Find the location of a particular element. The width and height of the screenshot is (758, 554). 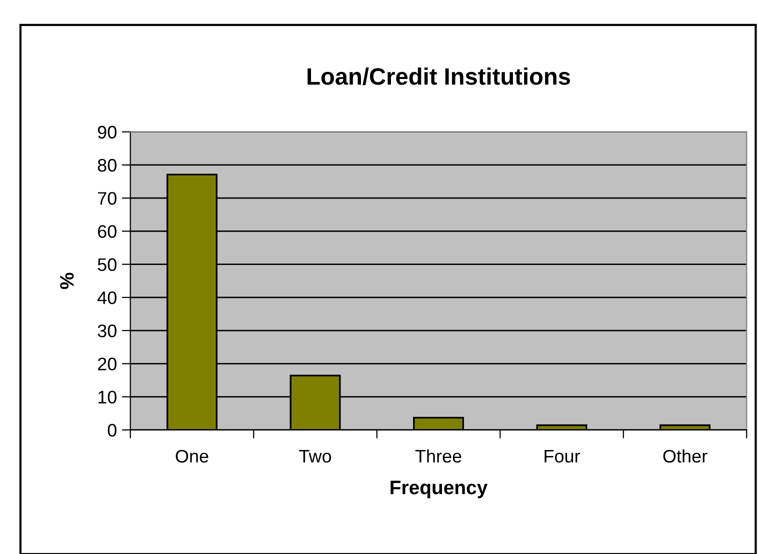

y-tick-label: 50 is located at coordinates (107, 265).